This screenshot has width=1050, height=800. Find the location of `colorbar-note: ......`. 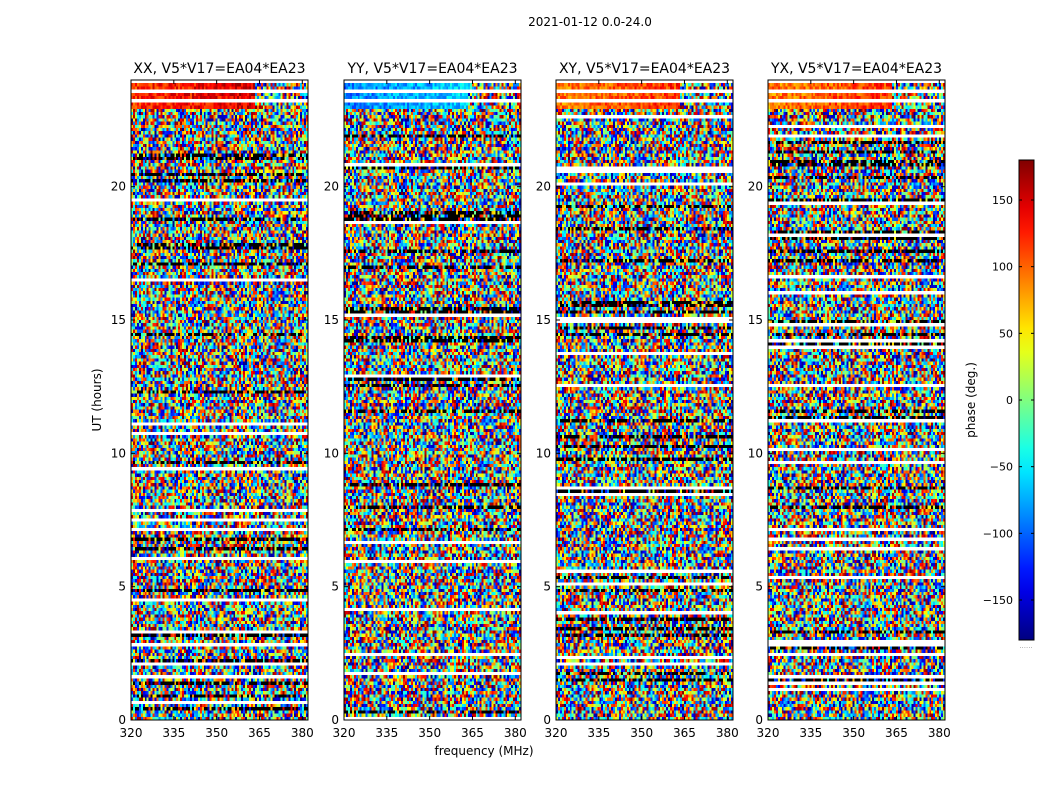

colorbar-note: ...... is located at coordinates (1025, 646).